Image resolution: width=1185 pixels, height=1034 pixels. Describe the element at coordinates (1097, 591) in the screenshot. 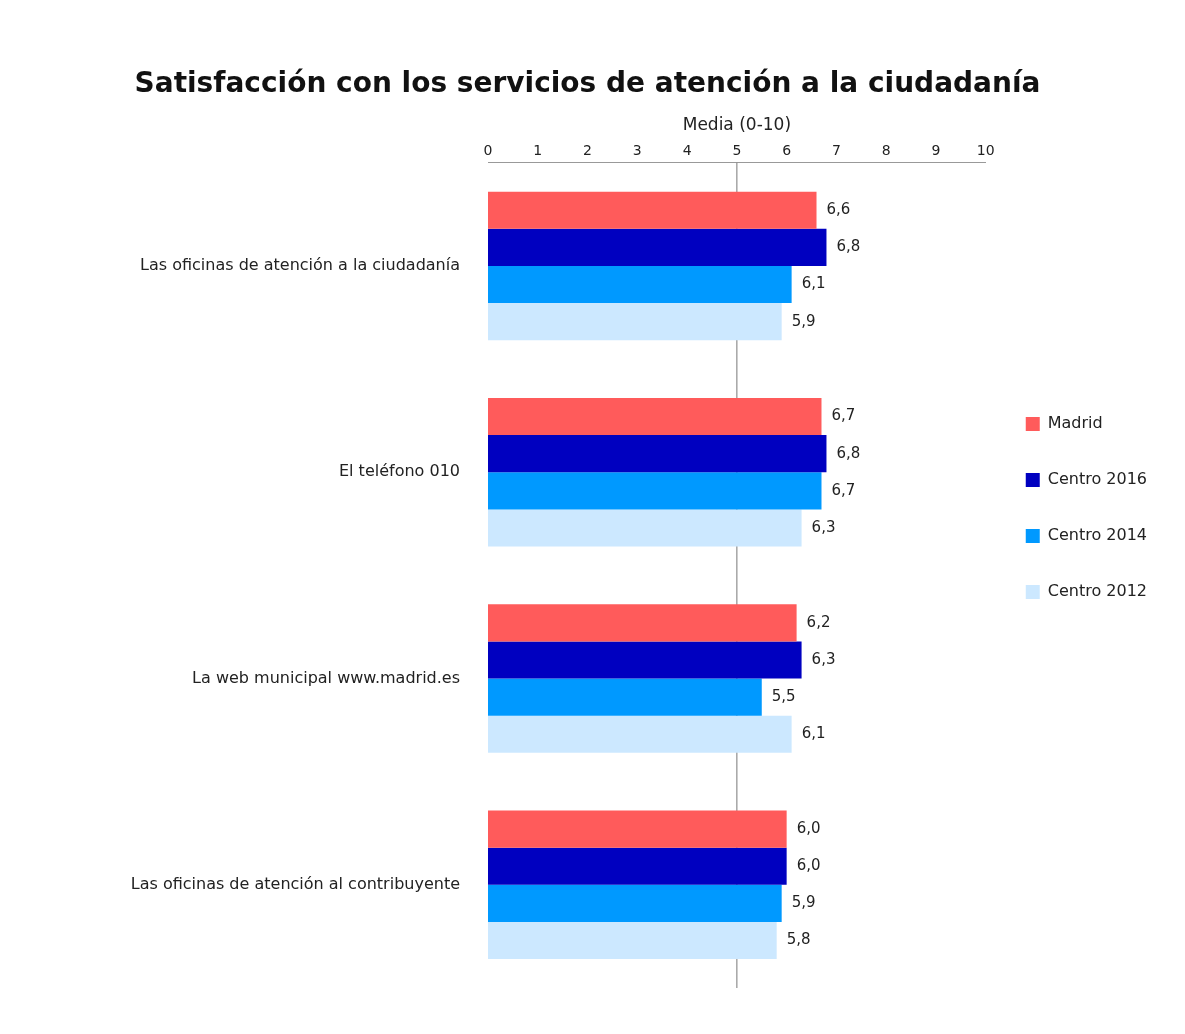

I see `legend-label: Centro 2012` at that location.